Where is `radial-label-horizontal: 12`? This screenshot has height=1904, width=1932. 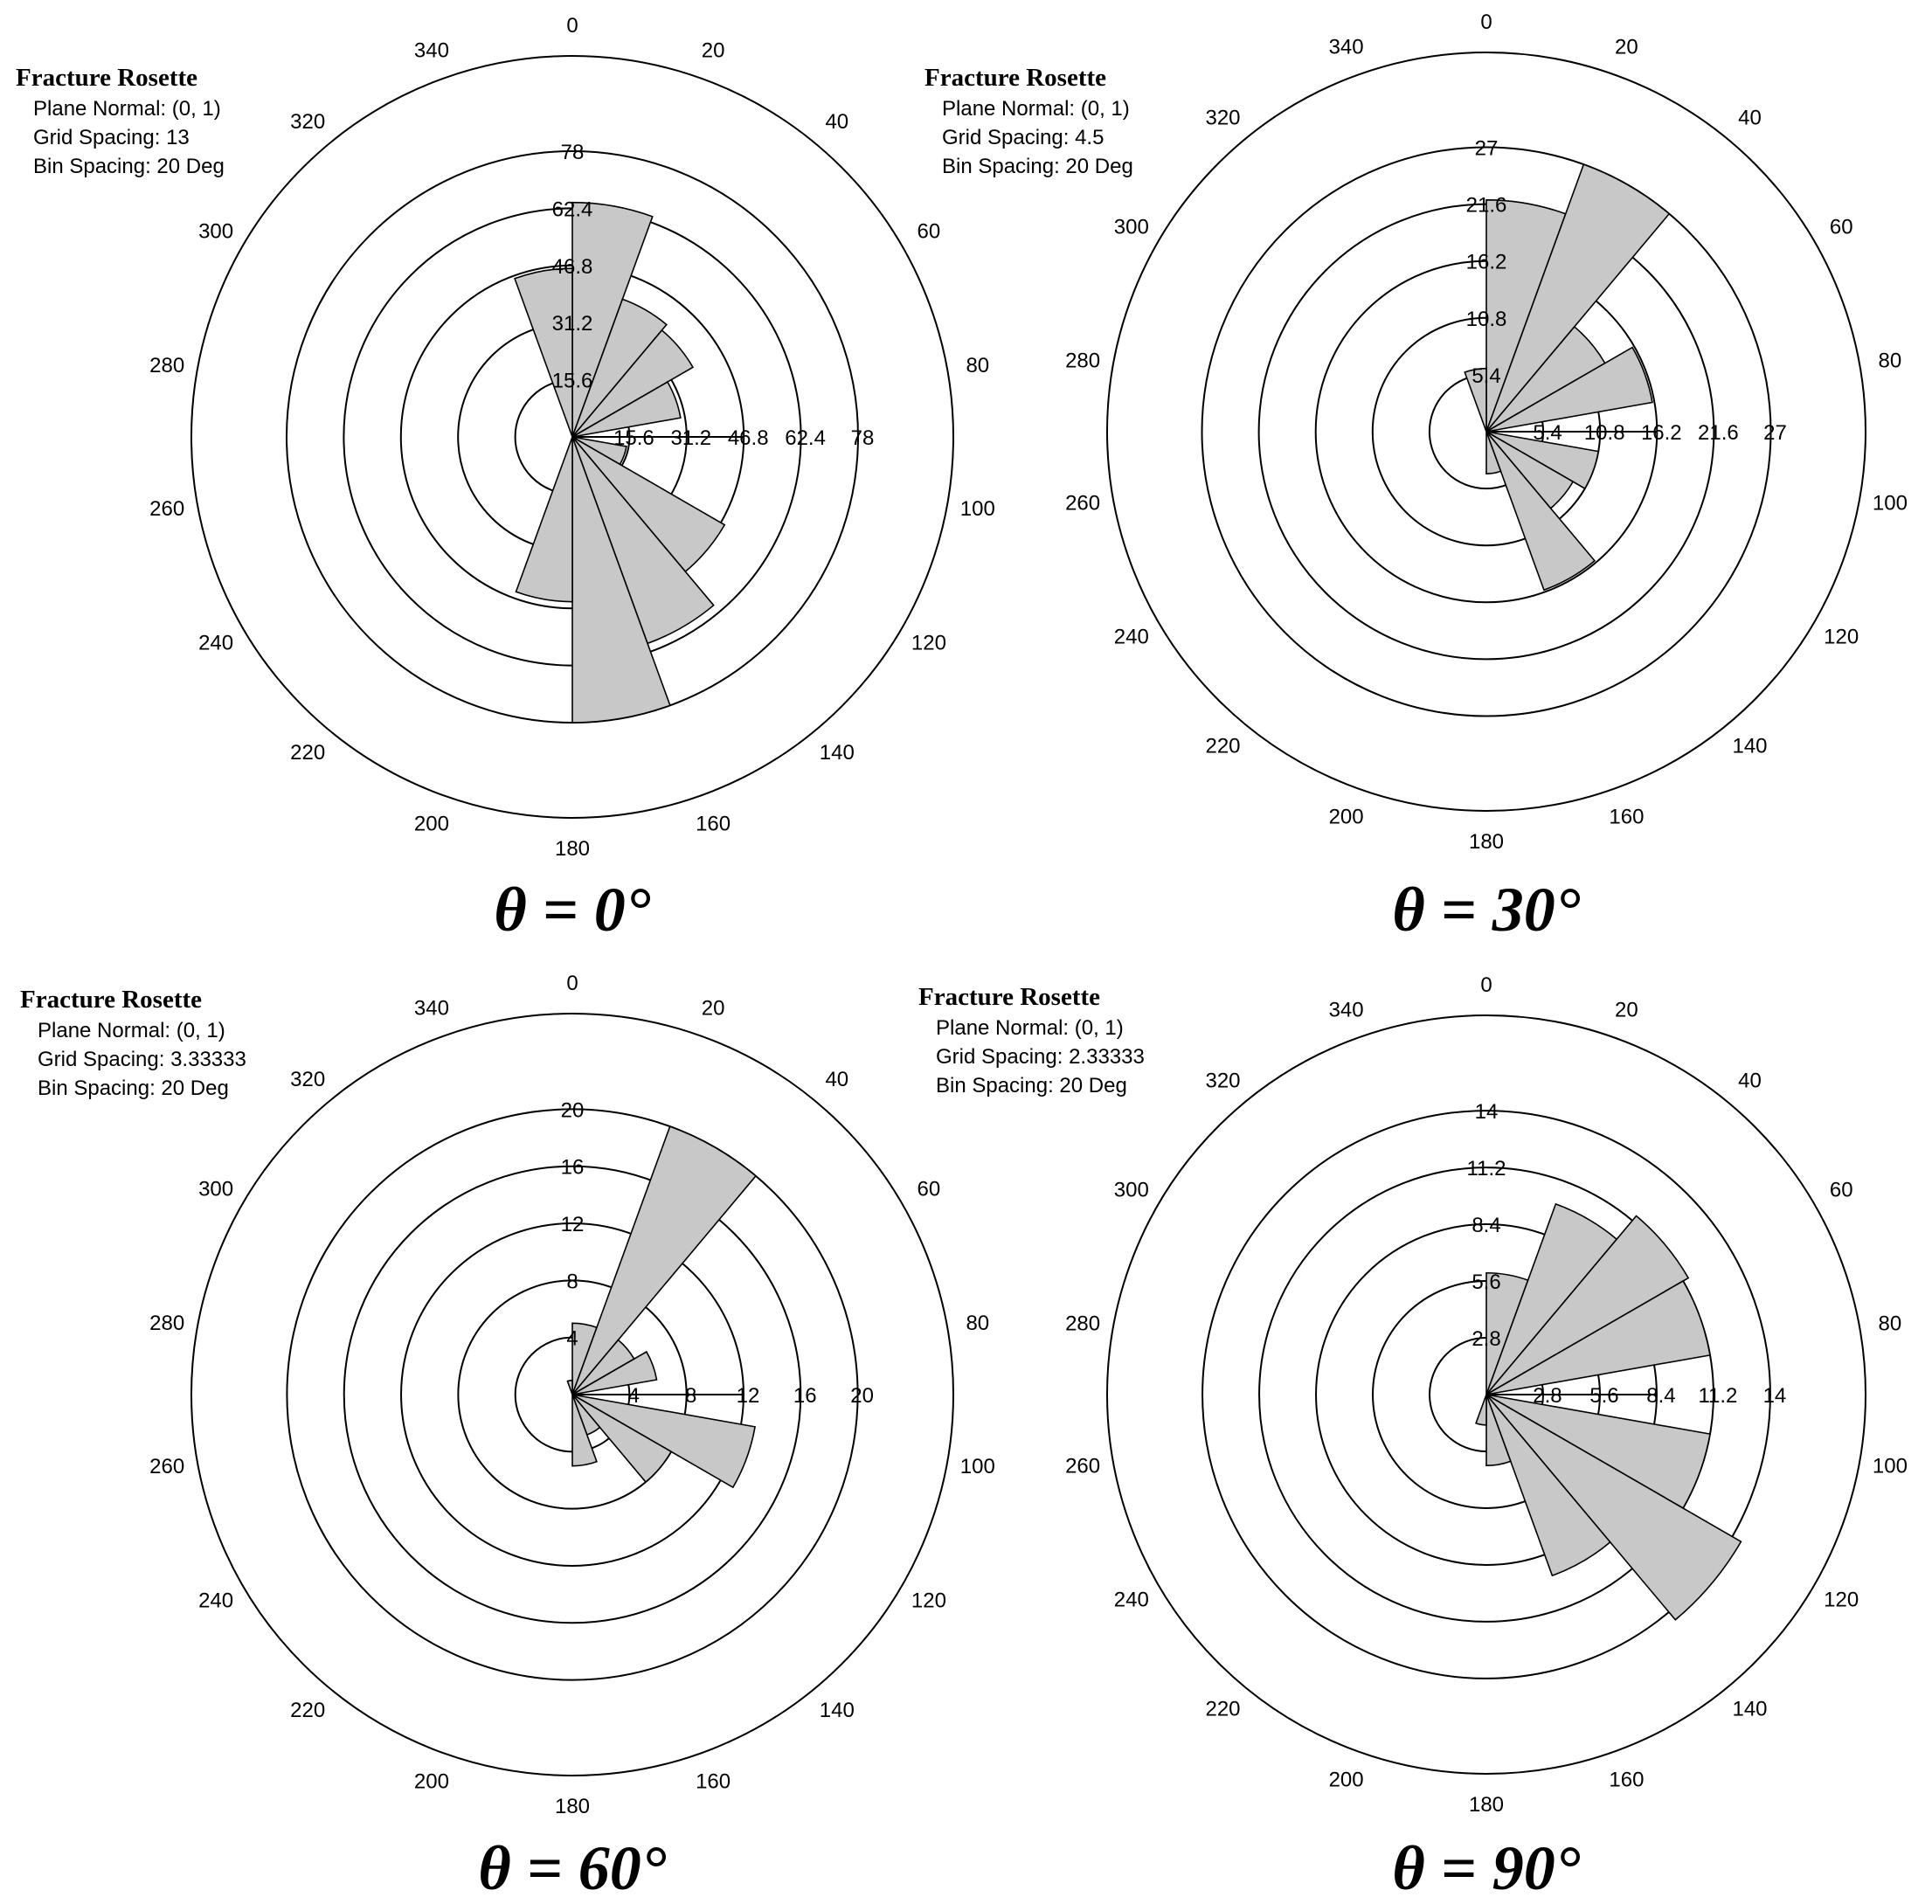
radial-label-horizontal: 12 is located at coordinates (748, 1396).